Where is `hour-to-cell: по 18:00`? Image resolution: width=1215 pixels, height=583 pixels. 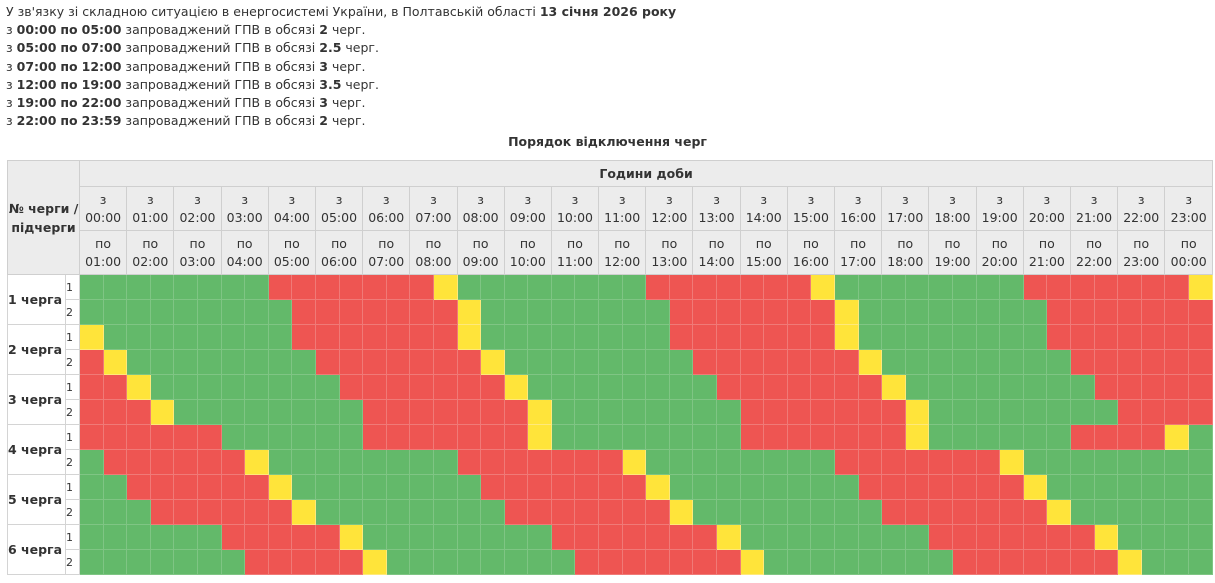 hour-to-cell: по 18:00 is located at coordinates (905, 252).